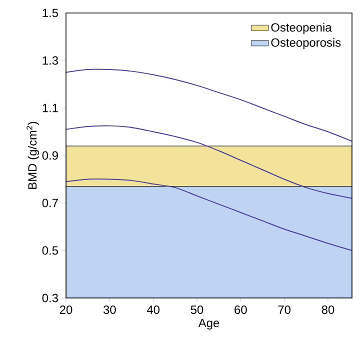  Describe the element at coordinates (50, 155) in the screenshot. I see `y-tick-label: 0.9` at that location.